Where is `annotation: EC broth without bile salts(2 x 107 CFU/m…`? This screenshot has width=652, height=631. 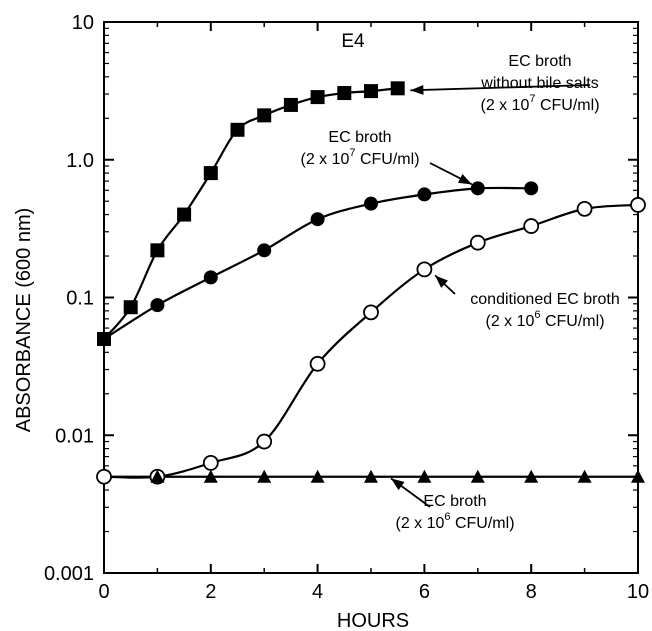 annotation: EC broth without bile salts(2 x 107 CFU/m… is located at coordinates (505, 83).